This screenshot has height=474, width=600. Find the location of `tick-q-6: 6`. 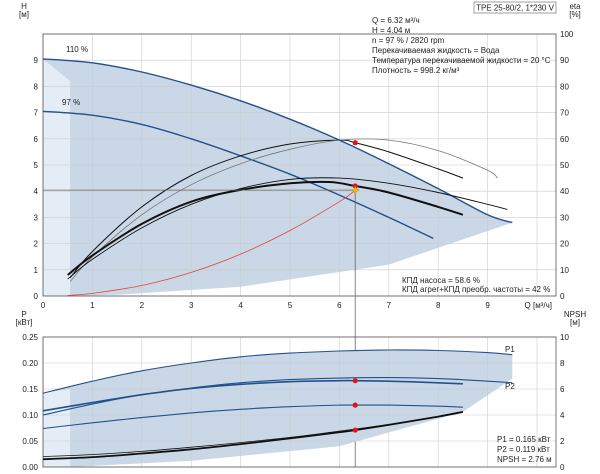

tick-q-6: 6 is located at coordinates (339, 305).